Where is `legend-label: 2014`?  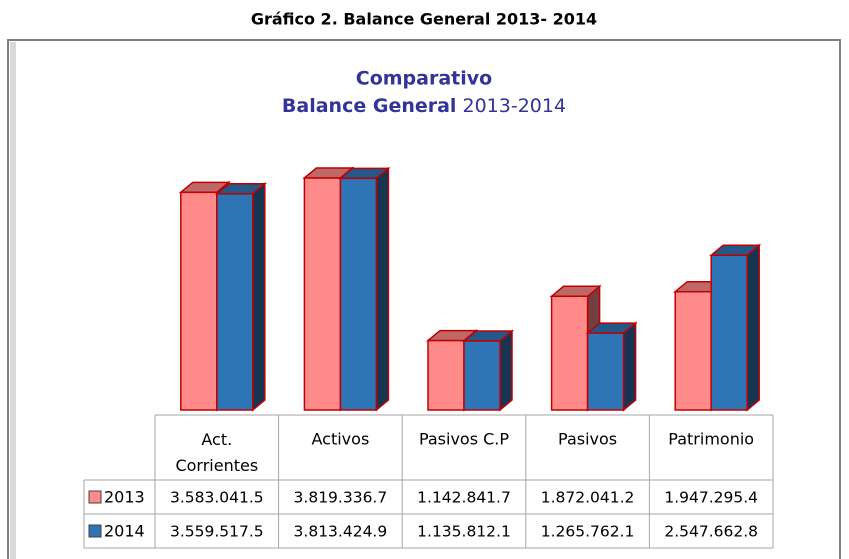 legend-label: 2014 is located at coordinates (124, 531).